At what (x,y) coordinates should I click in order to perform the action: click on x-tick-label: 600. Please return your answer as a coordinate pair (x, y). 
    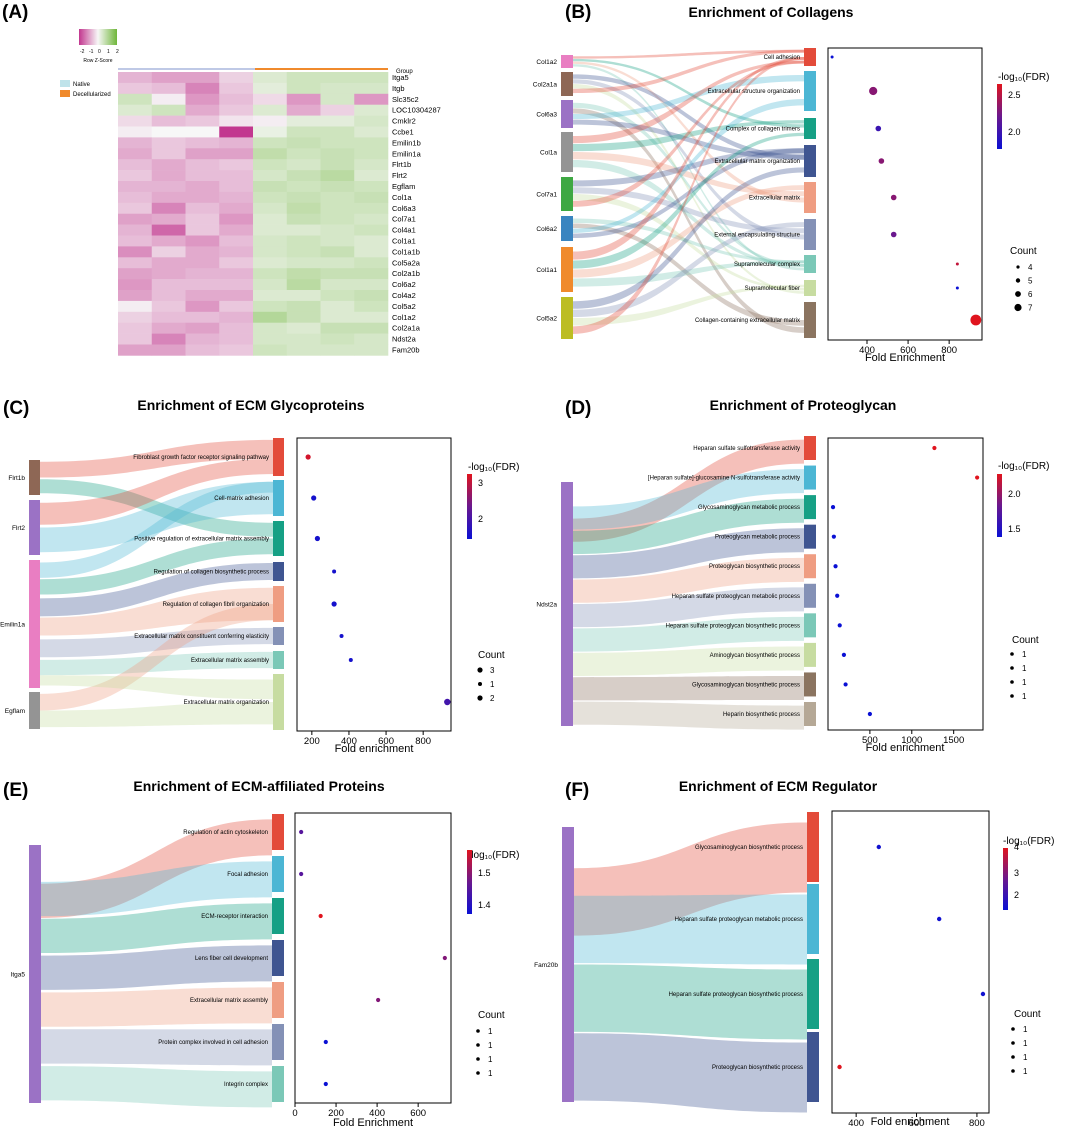
    Looking at the image, I should click on (418, 1113).